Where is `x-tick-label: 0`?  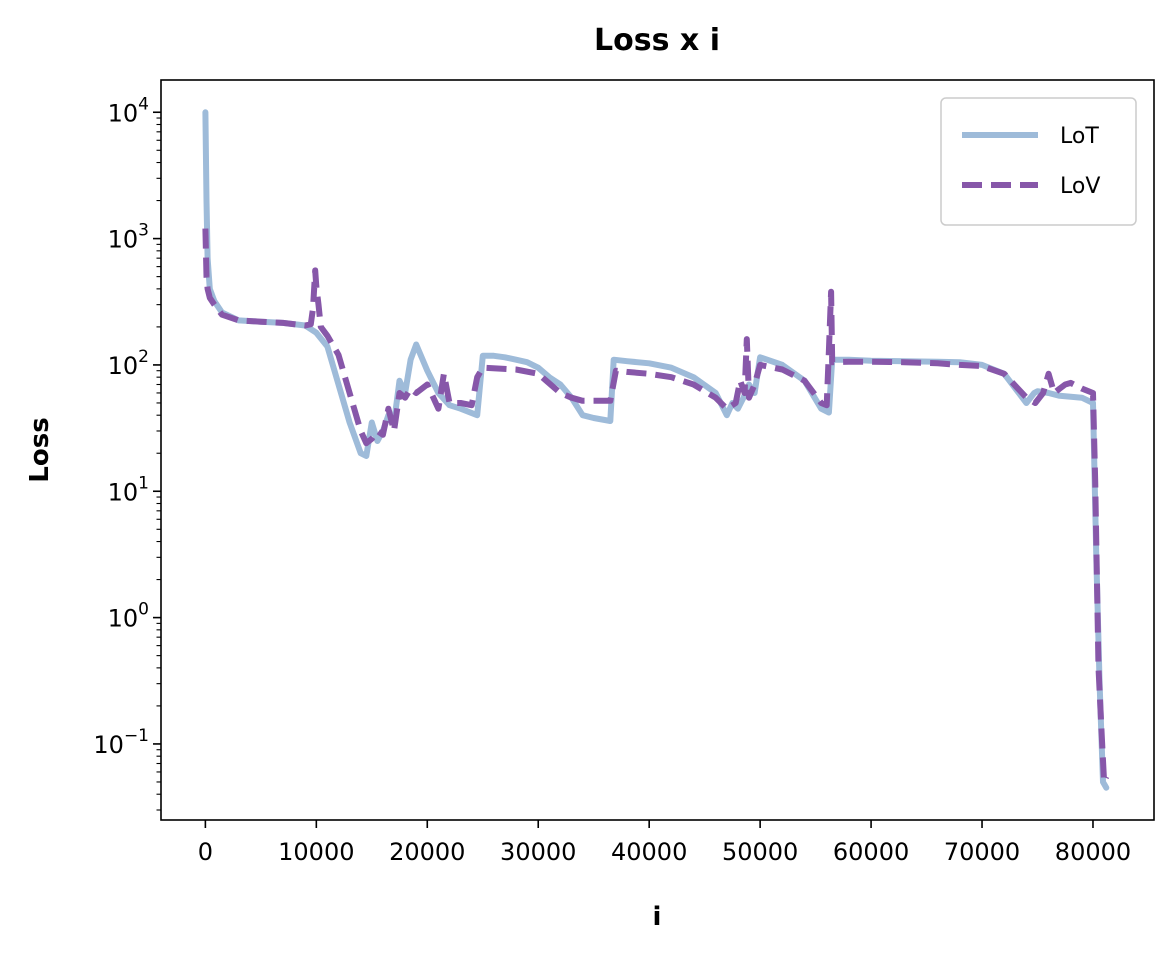
x-tick-label: 0 is located at coordinates (205, 852).